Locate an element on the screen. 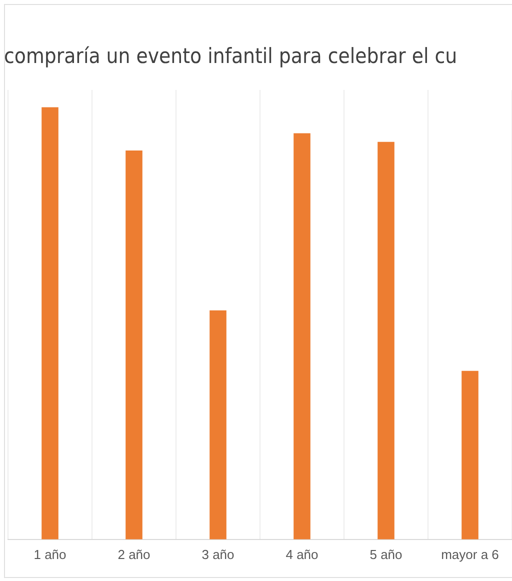 The image size is (512, 581). chart-title: compraría un evento infantil para celebrar el cu is located at coordinates (231, 56).